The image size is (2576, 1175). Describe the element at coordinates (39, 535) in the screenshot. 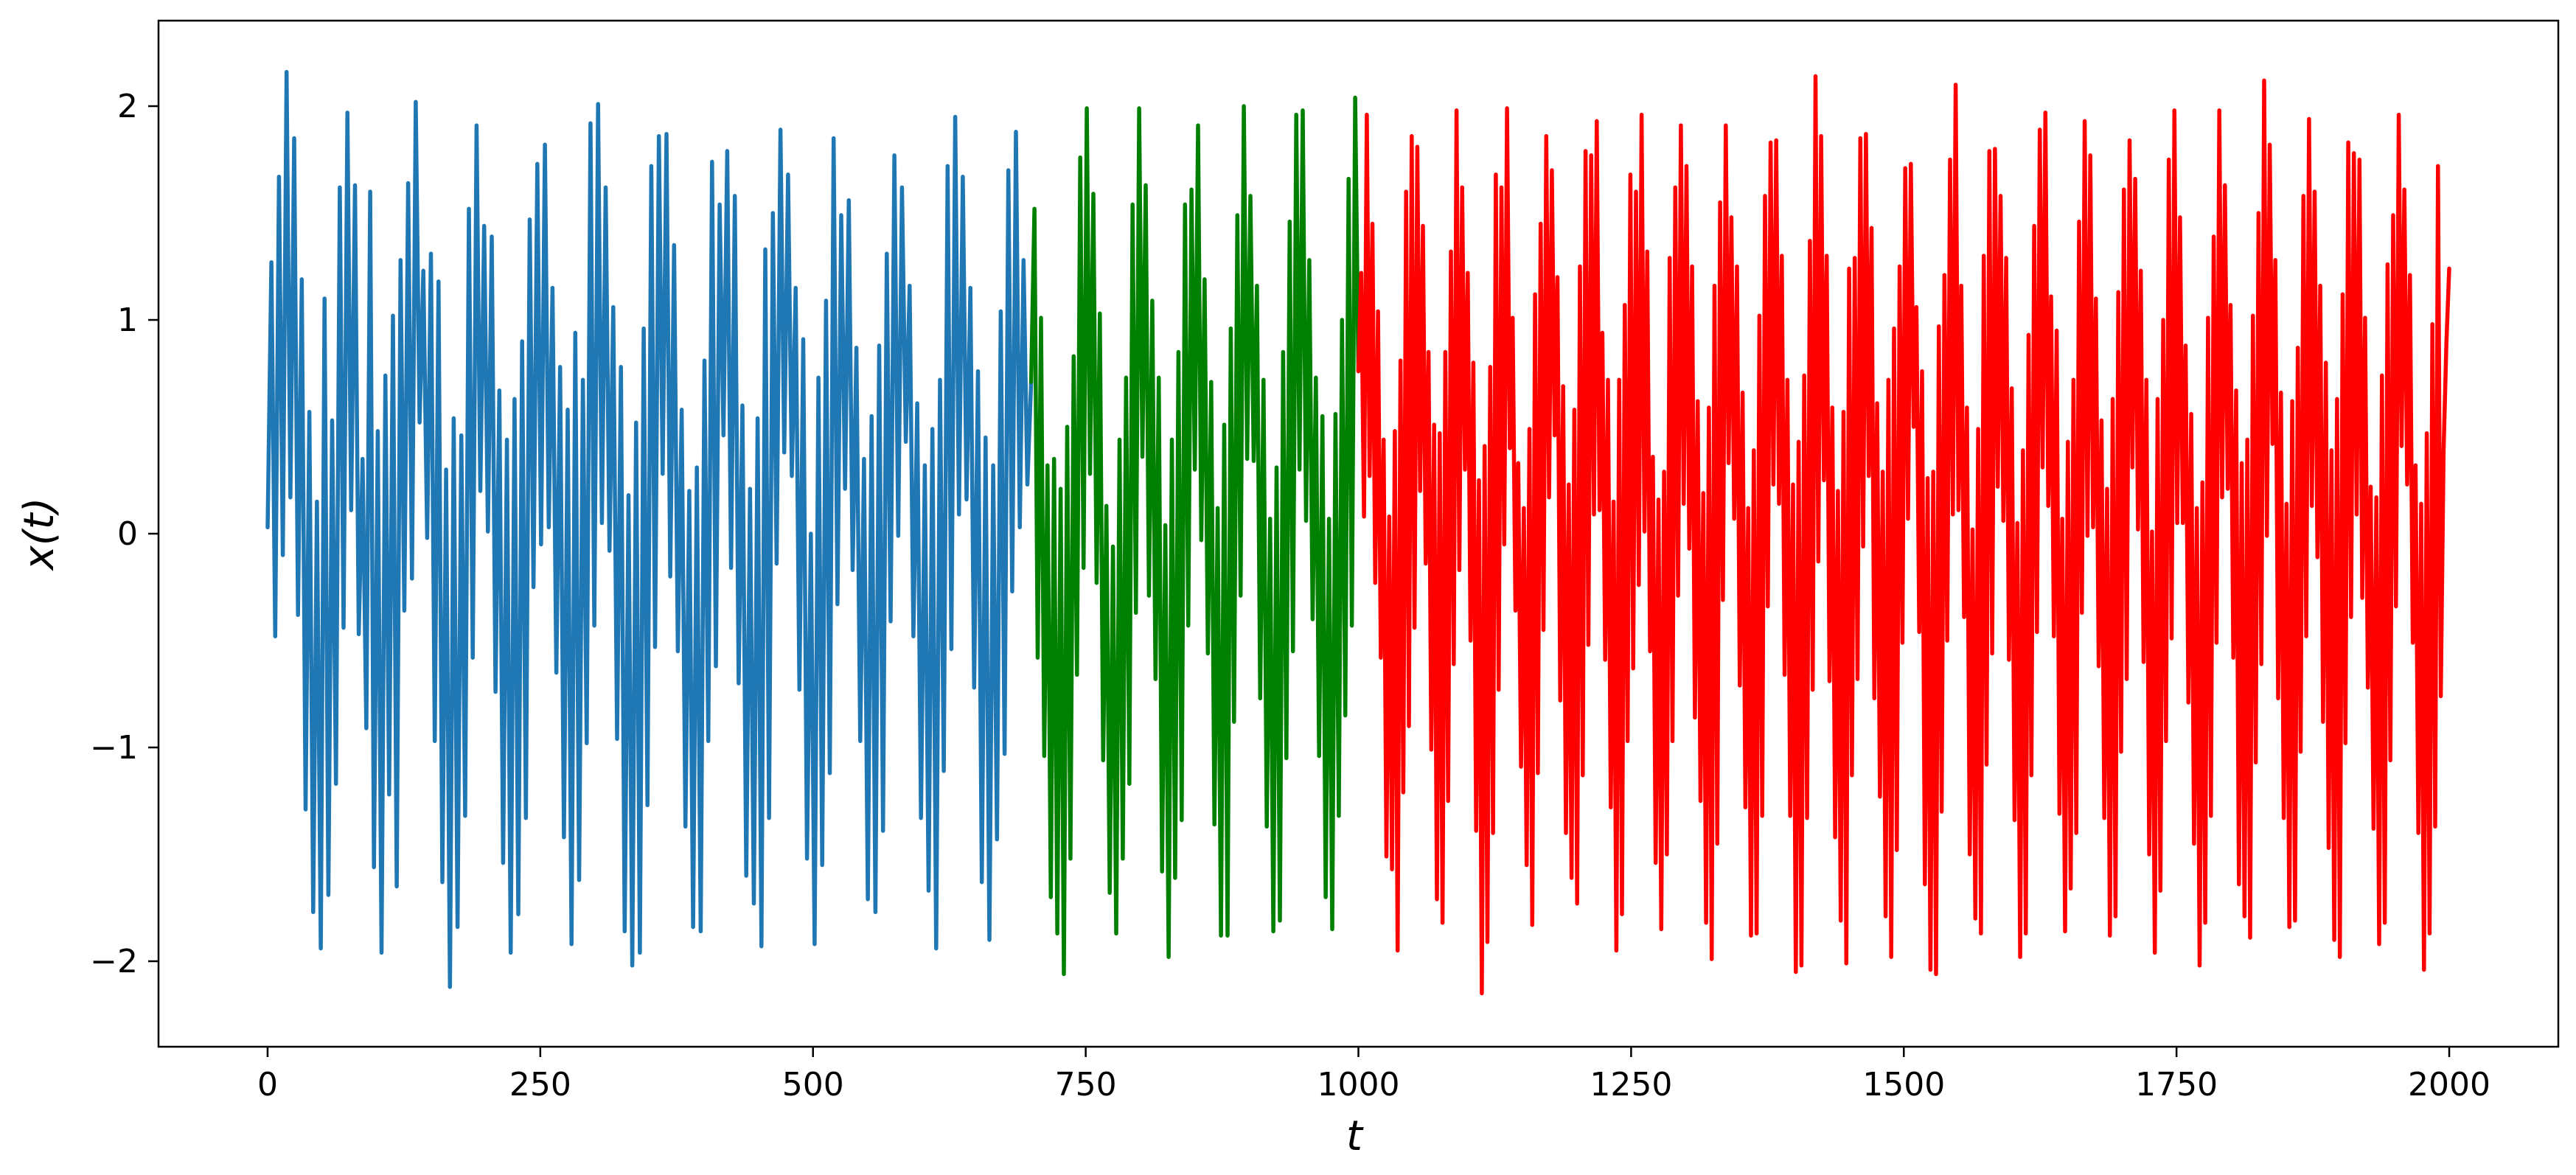

I see `y-axis-label: x(t)` at that location.